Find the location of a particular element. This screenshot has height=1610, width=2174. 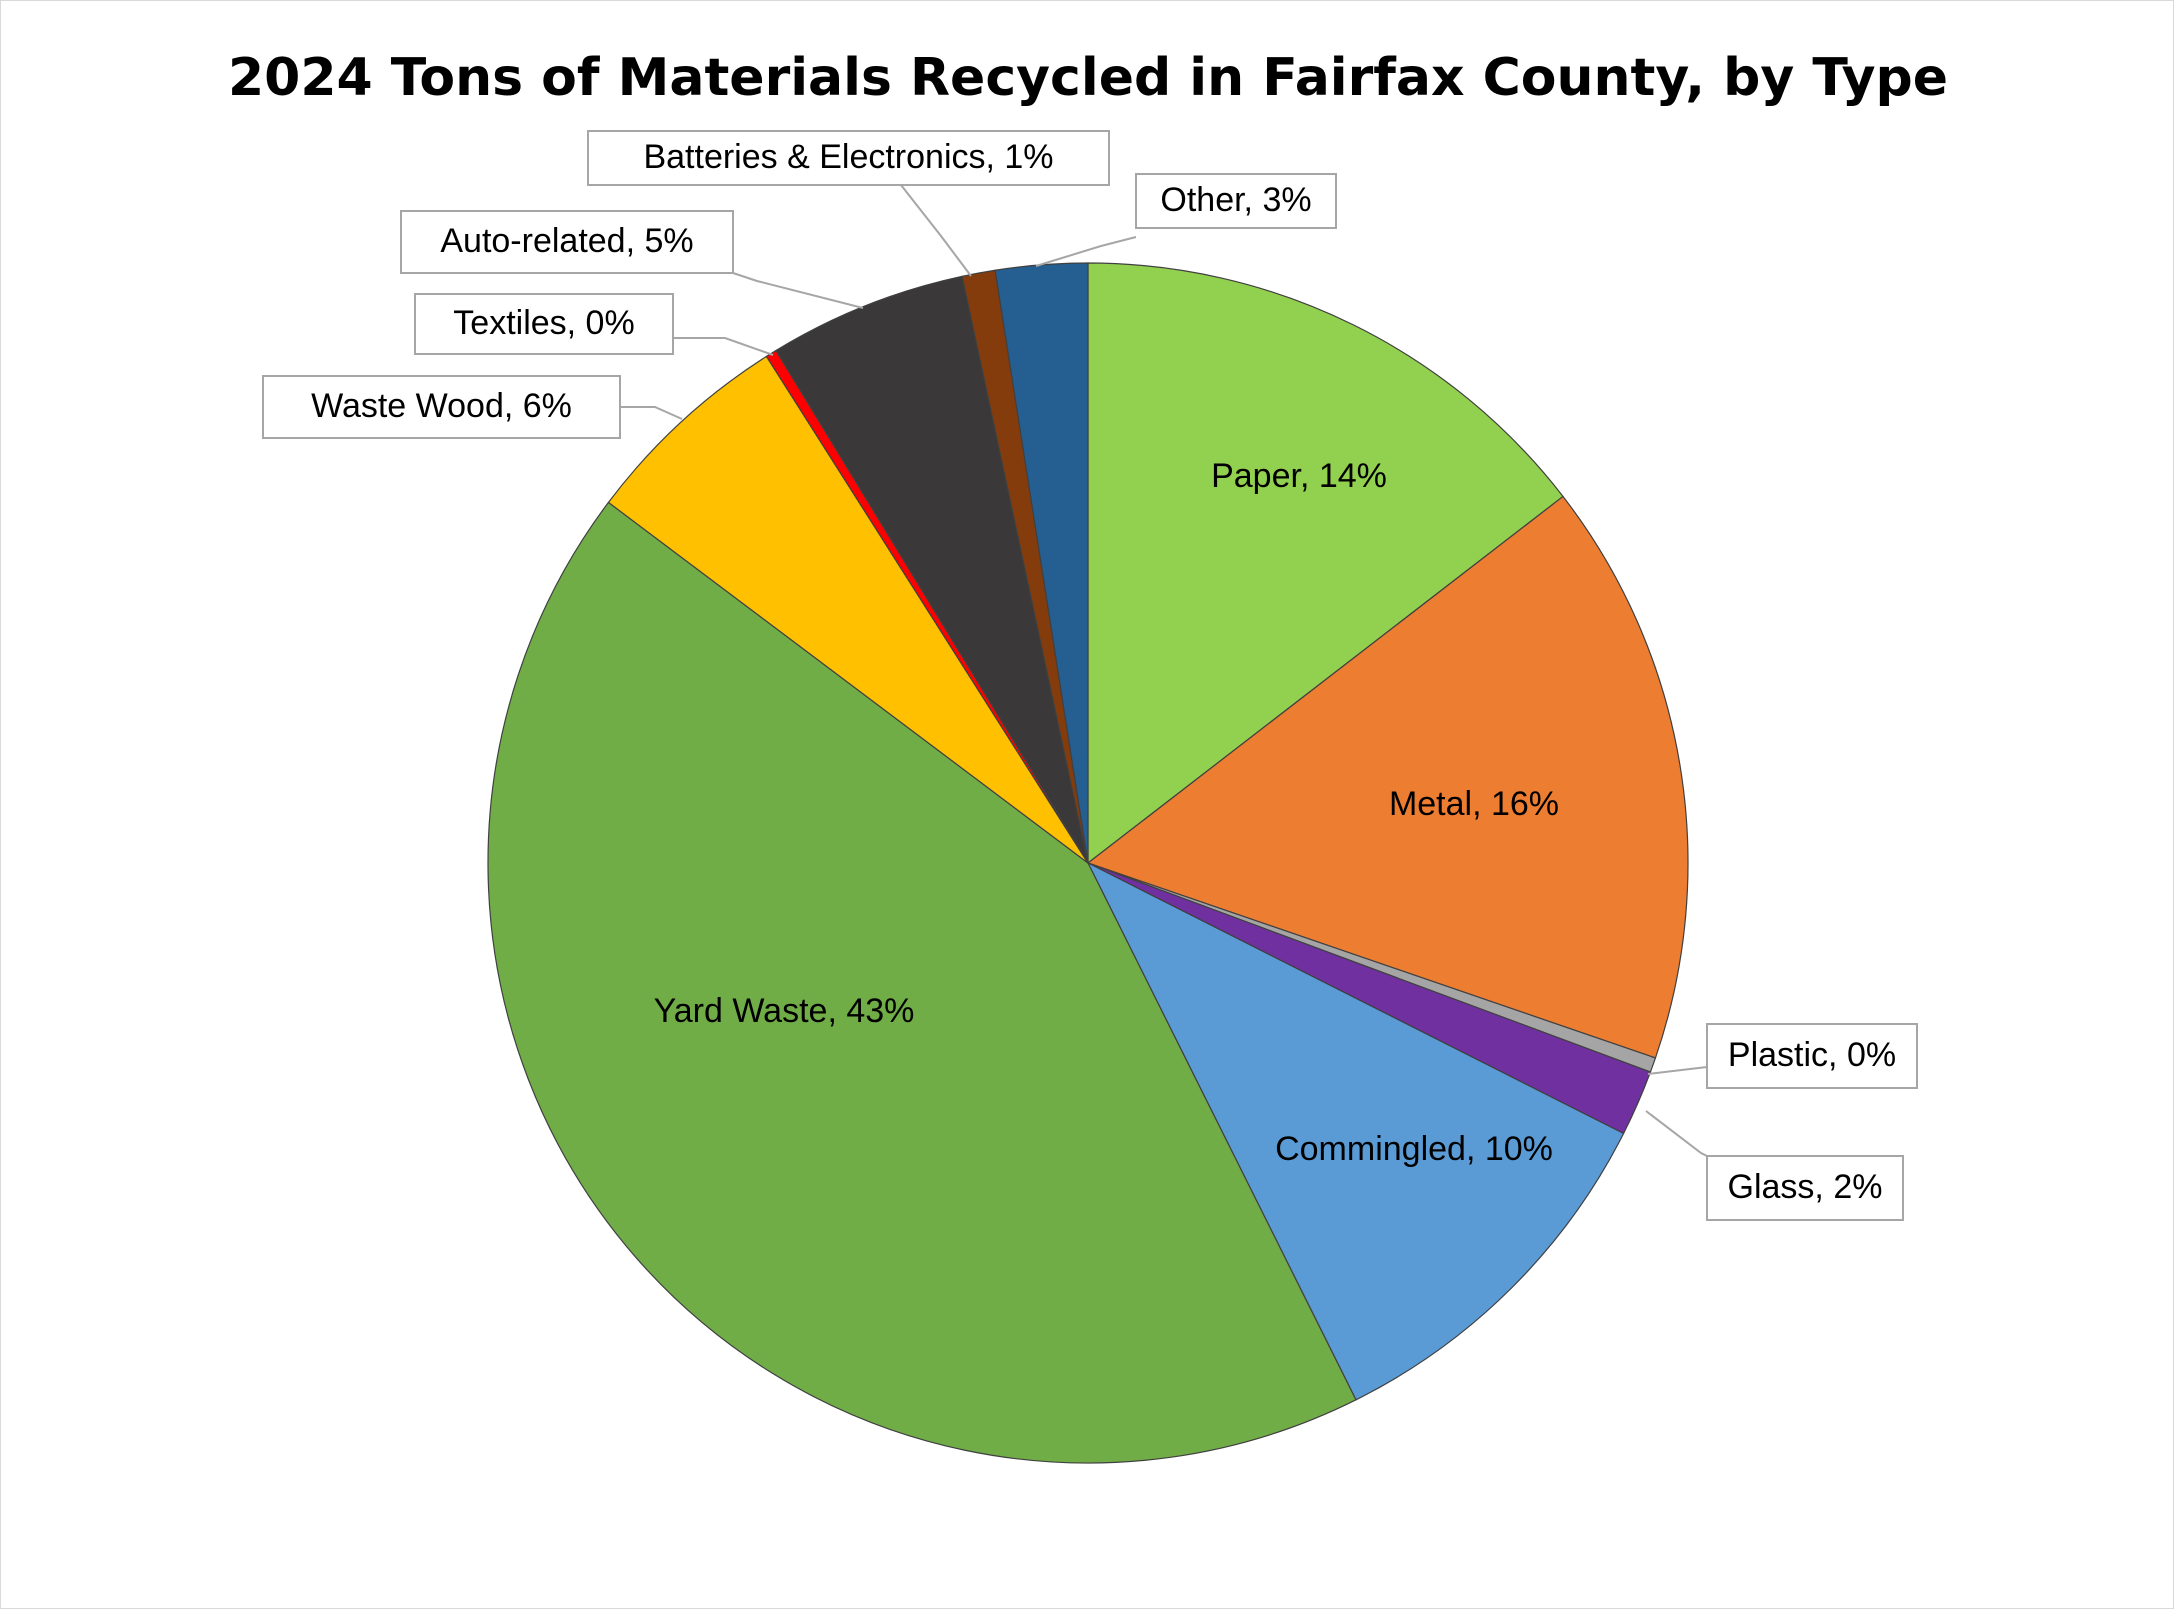

callout-other: Other, 3% is located at coordinates (1236, 201).